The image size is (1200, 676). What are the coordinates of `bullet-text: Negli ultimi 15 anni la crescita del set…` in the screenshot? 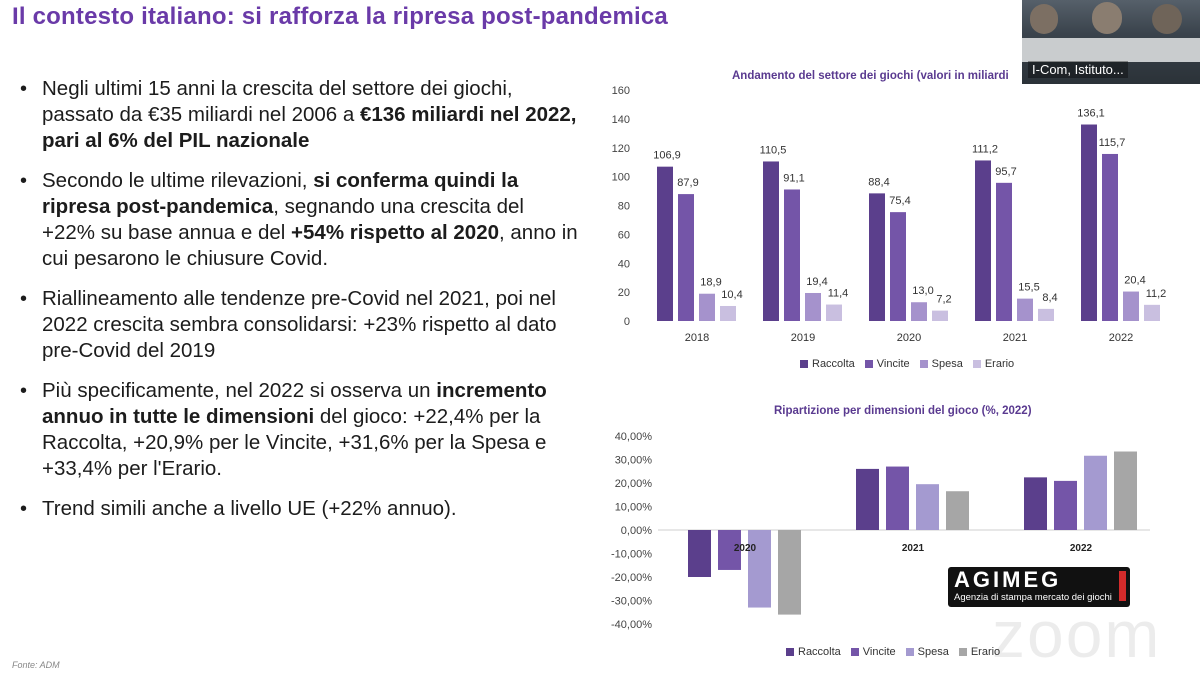 It's located at (277, 101).